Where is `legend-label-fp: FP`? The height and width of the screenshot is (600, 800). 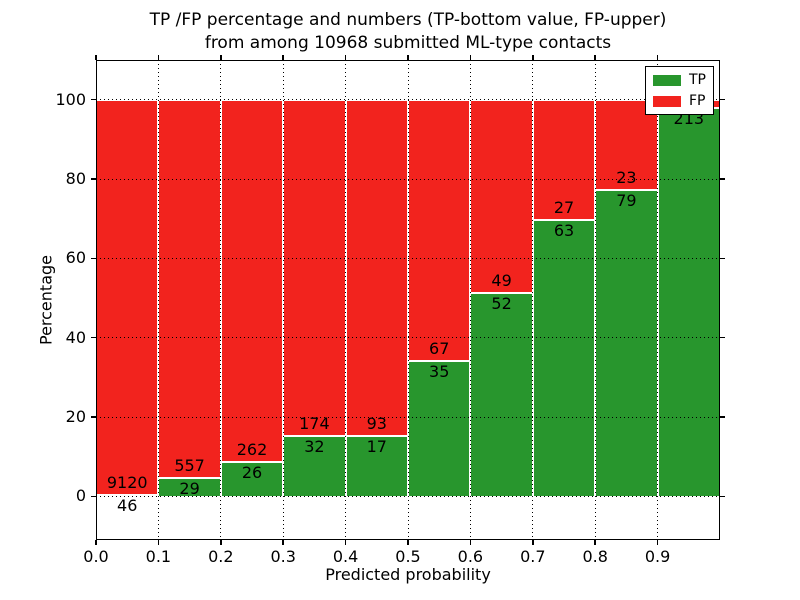
legend-label-fp: FP is located at coordinates (697, 101).